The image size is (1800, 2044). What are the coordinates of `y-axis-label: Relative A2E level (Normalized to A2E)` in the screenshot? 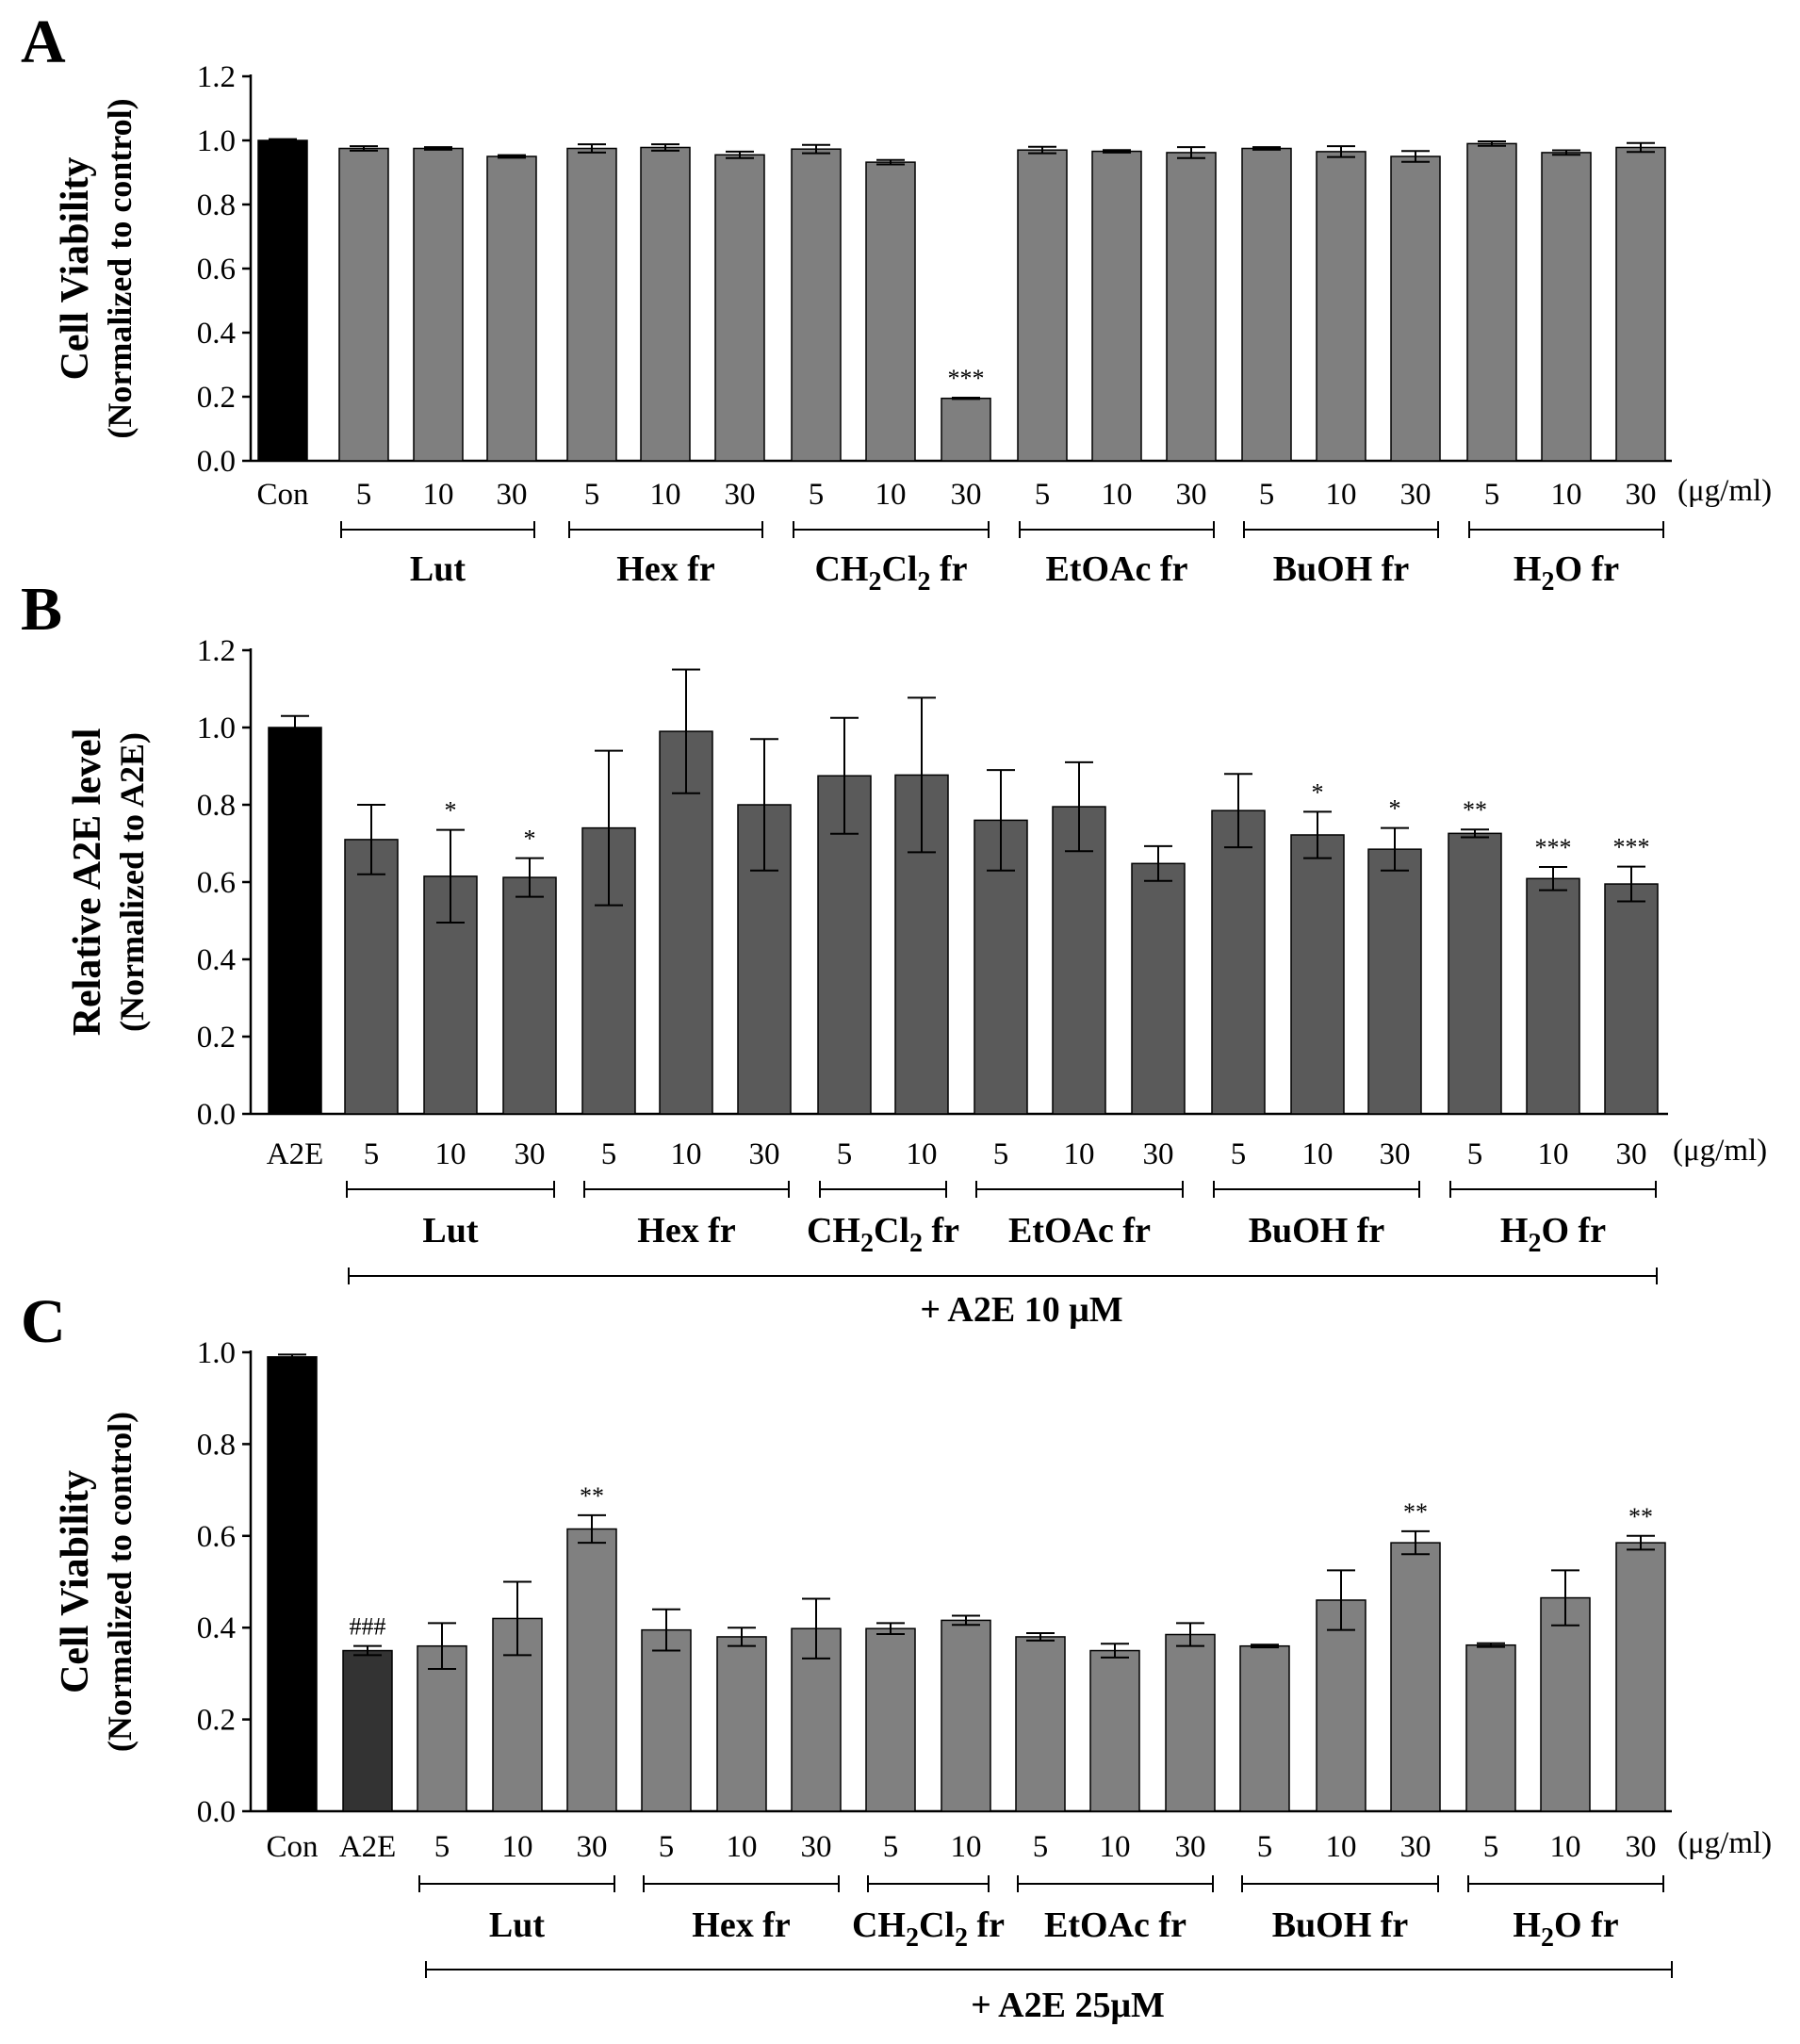 It's located at (108, 882).